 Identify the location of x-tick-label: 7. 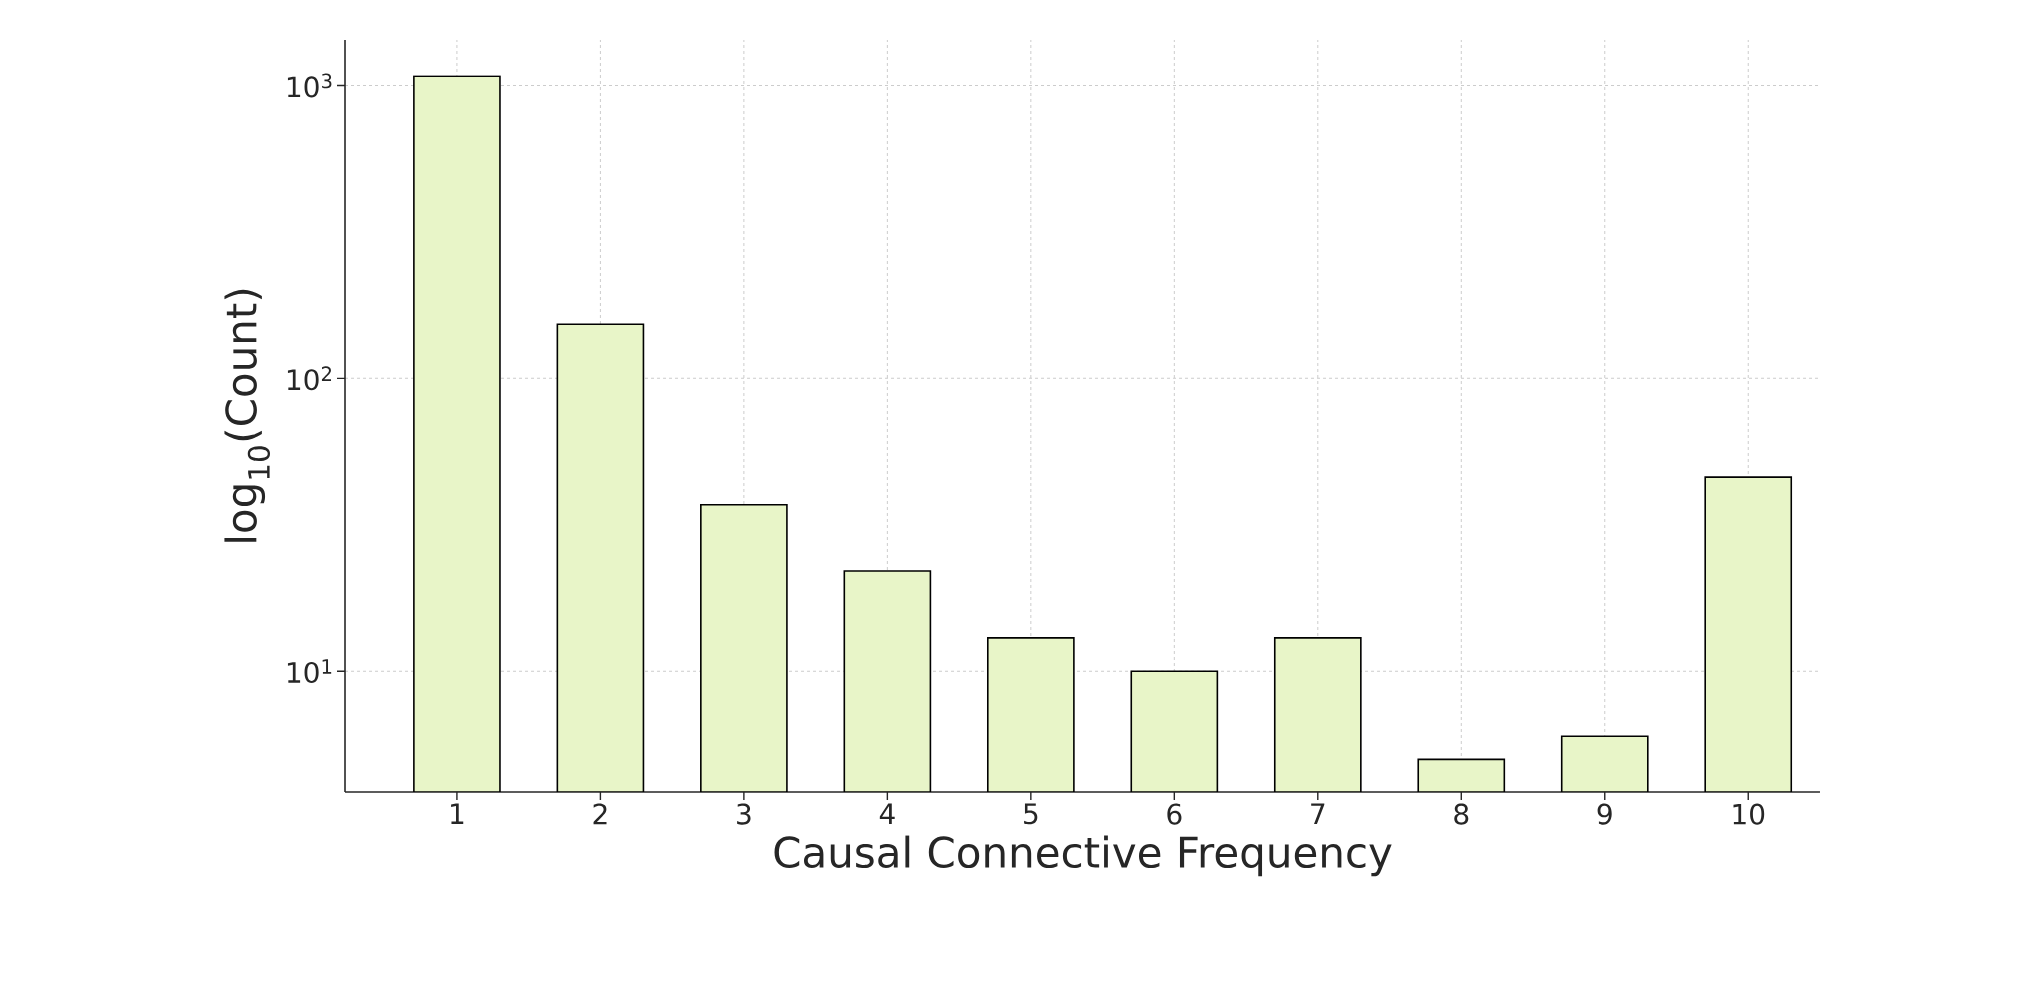
(1318, 813).